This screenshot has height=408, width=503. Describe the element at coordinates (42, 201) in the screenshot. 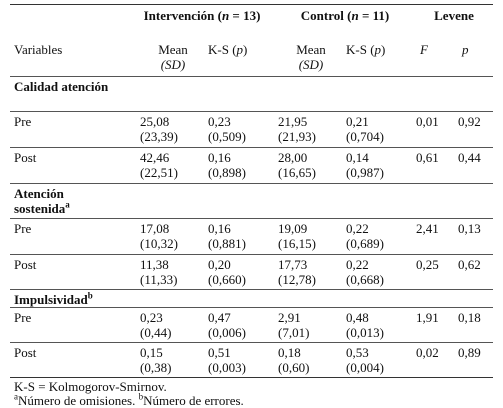

I see `section-title-atencion: Atención sostenidaa` at that location.